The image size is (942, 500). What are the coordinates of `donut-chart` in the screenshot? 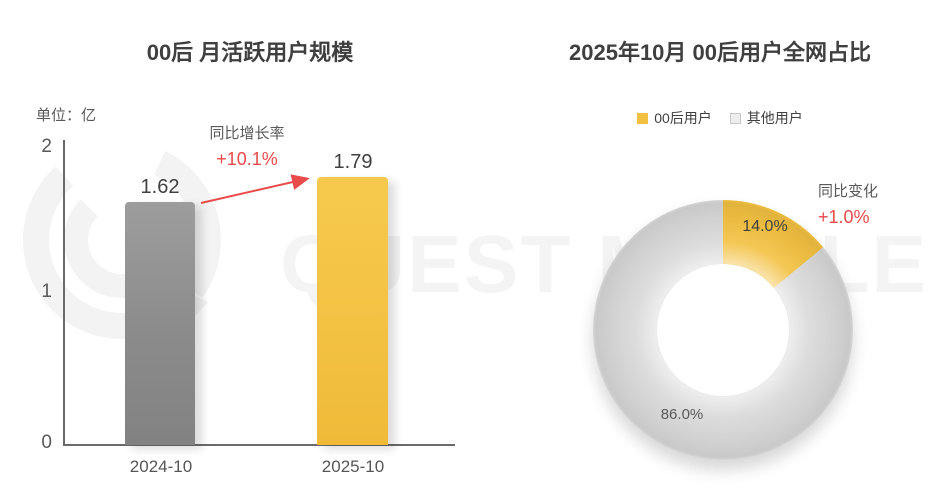 It's located at (723, 330).